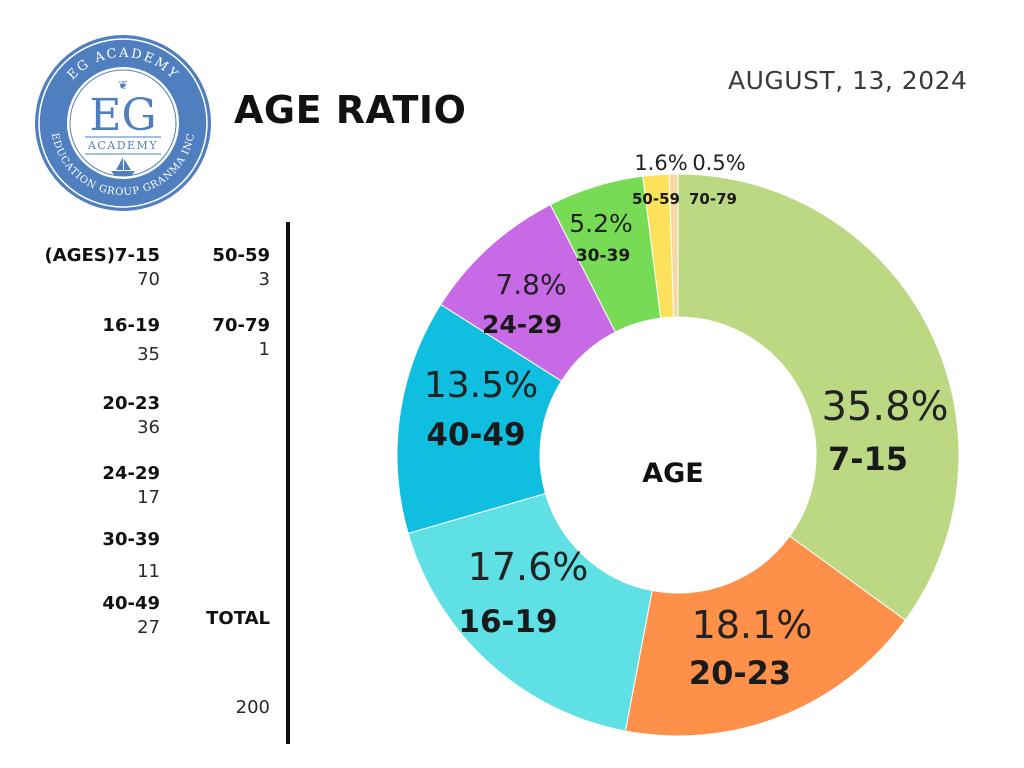  Describe the element at coordinates (131, 473) in the screenshot. I see `legend-label: 24-29` at that location.